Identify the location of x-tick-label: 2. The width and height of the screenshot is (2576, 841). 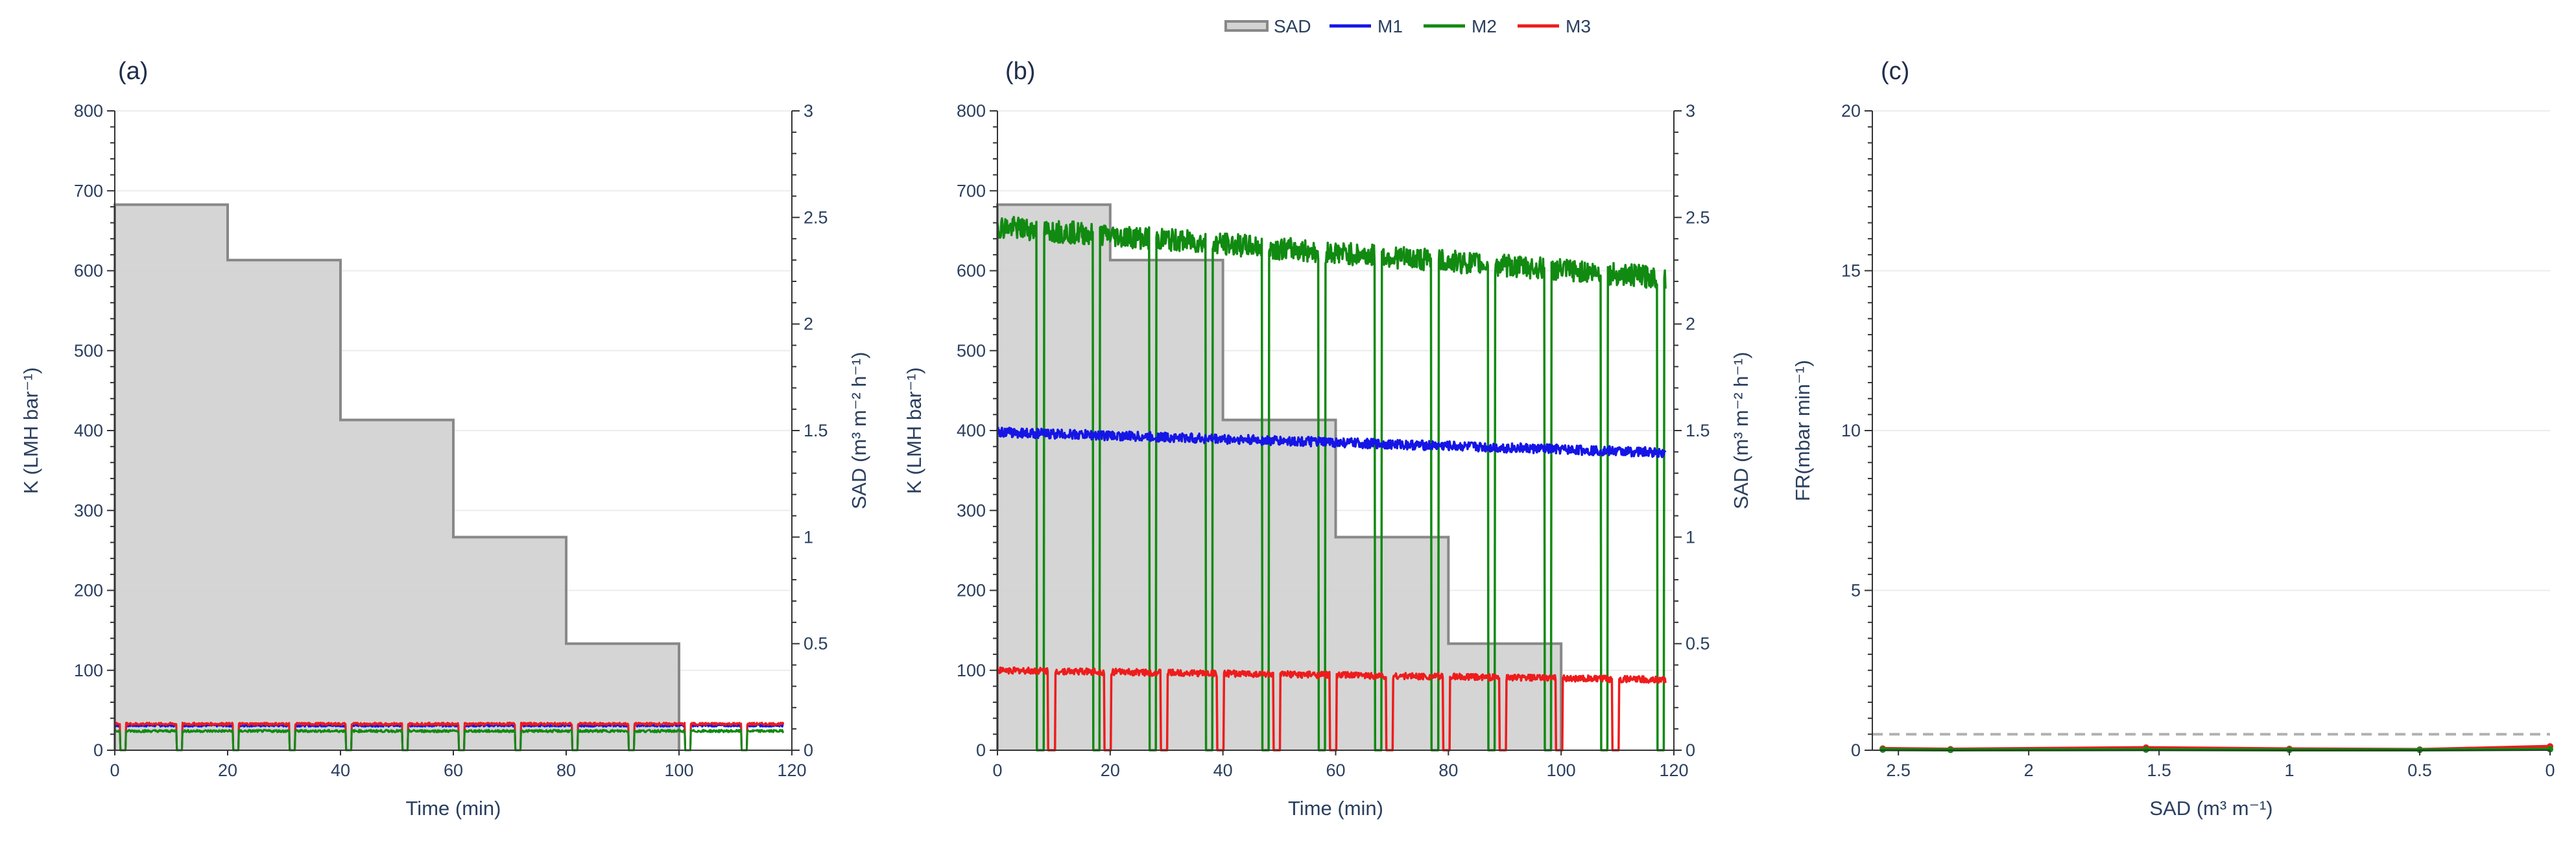
(2029, 770).